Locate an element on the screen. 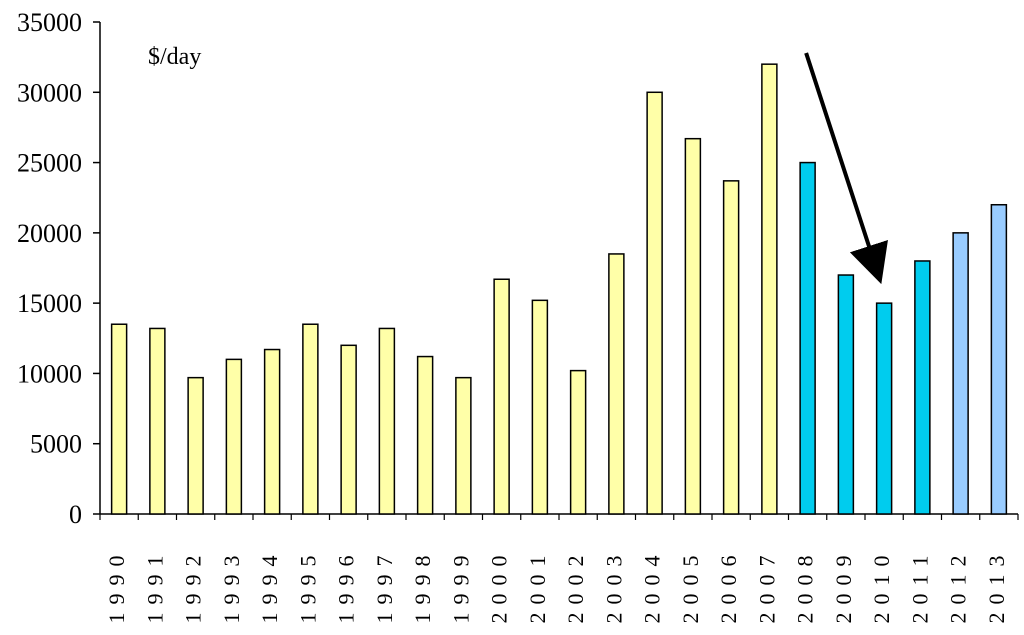 Image resolution: width=1024 pixels, height=635 pixels. bar-2007 is located at coordinates (769, 289).